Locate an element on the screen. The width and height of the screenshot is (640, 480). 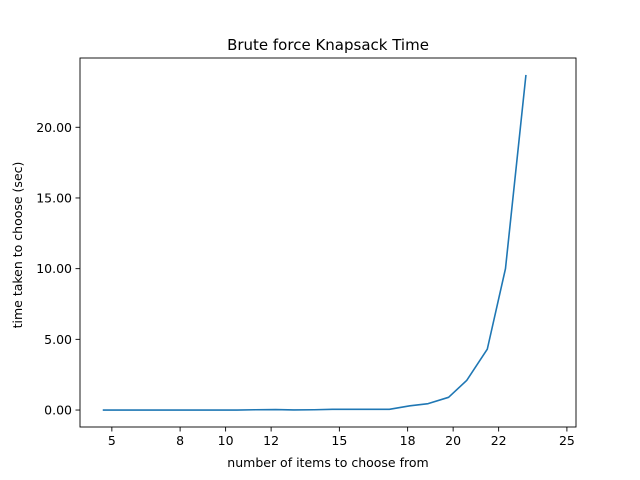
y-tick-label: 5.00 is located at coordinates (58, 339).